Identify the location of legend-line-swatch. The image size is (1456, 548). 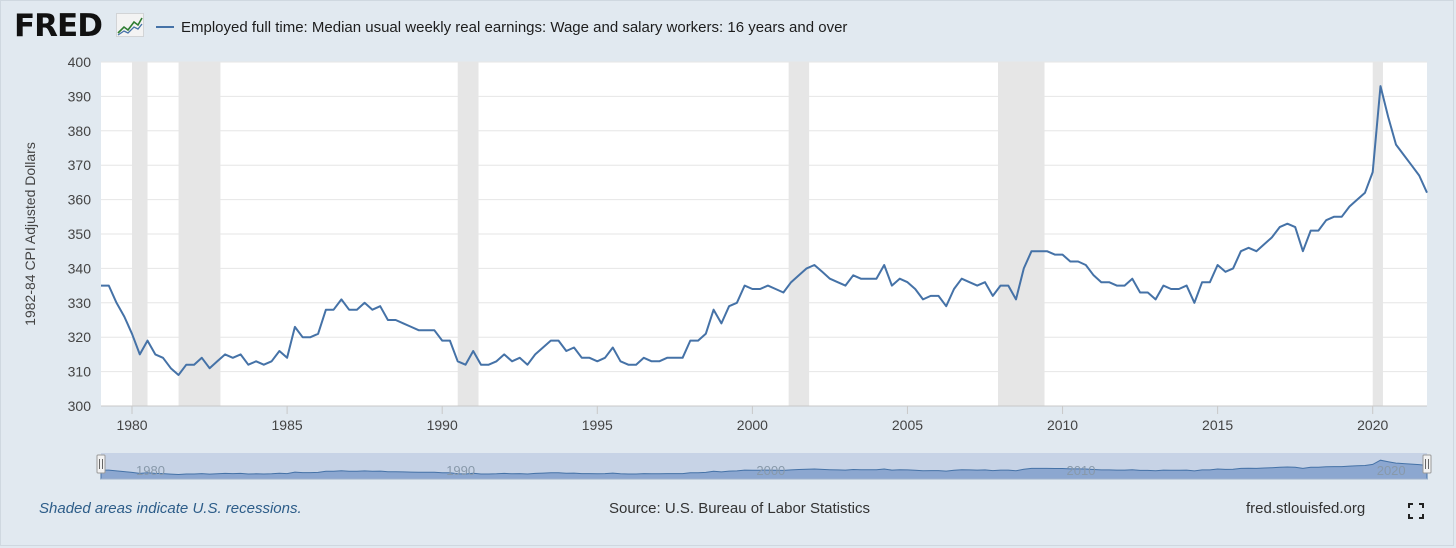
(165, 27).